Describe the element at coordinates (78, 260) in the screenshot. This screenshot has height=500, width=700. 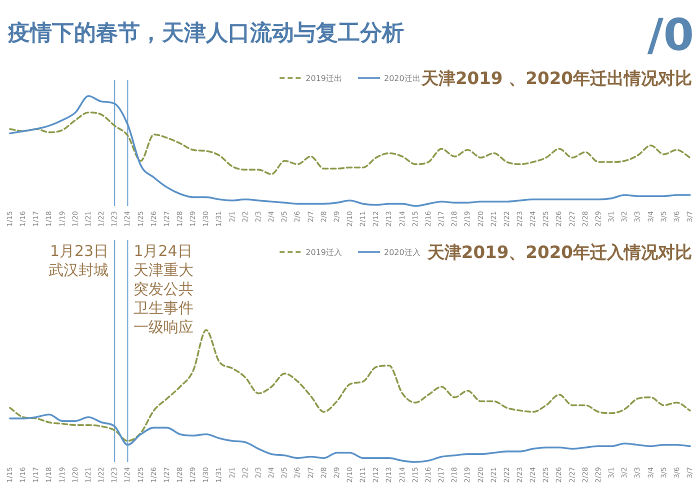
I see `ref-line-label: 1月23日武汉封城` at that location.